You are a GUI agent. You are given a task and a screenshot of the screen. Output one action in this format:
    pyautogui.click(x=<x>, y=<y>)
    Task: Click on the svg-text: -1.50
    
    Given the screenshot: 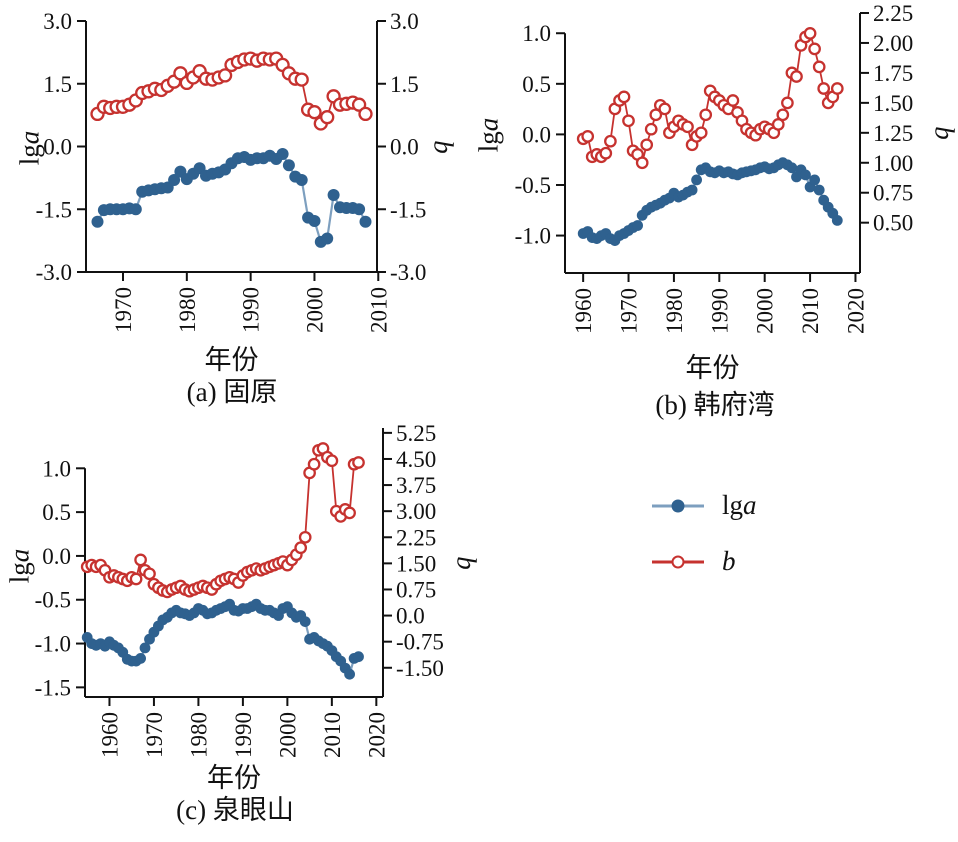 What is the action you would take?
    pyautogui.click(x=420, y=668)
    